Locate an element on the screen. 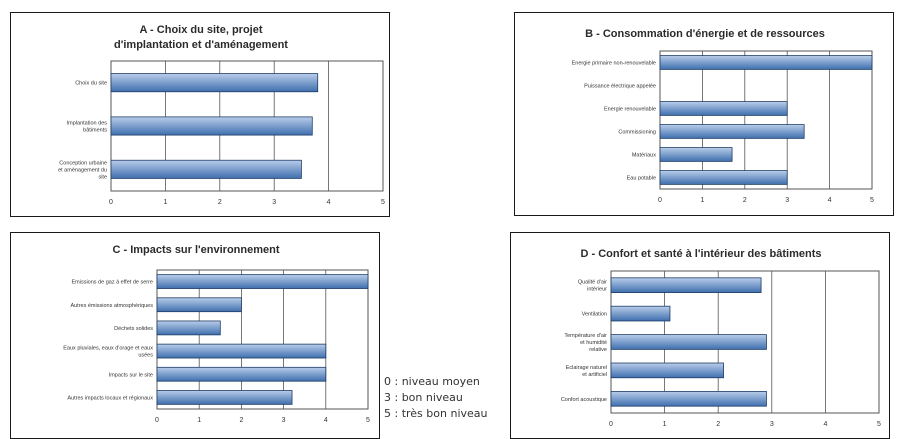 Image resolution: width=901 pixels, height=439 pixels. category-label: Emissions de gaz à effet de serre is located at coordinates (112, 283).